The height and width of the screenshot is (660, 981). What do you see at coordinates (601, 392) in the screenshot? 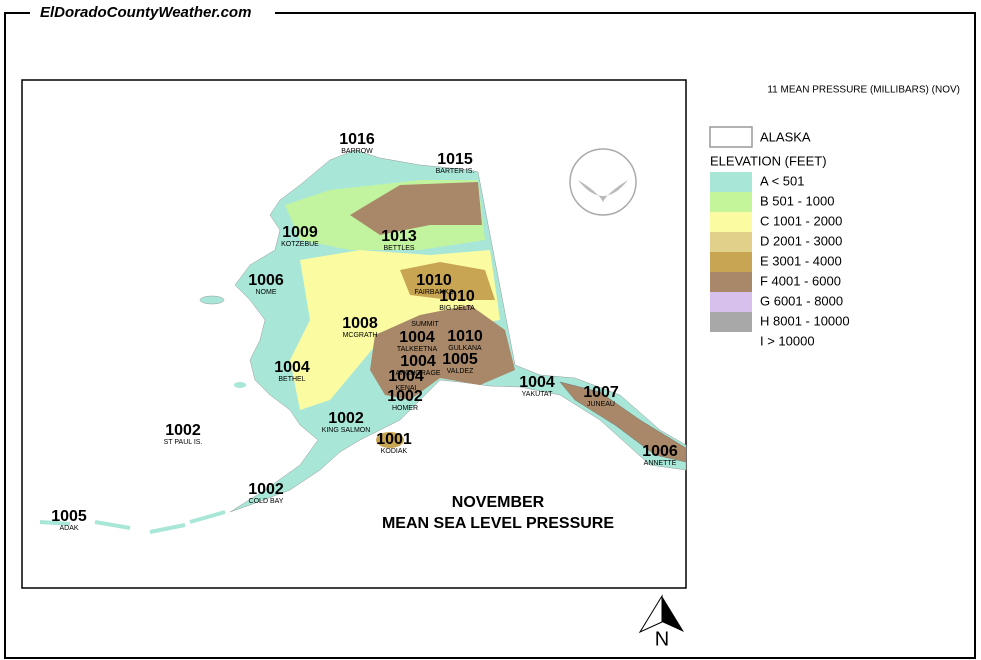
I see `pressure-value: 1007` at bounding box center [601, 392].